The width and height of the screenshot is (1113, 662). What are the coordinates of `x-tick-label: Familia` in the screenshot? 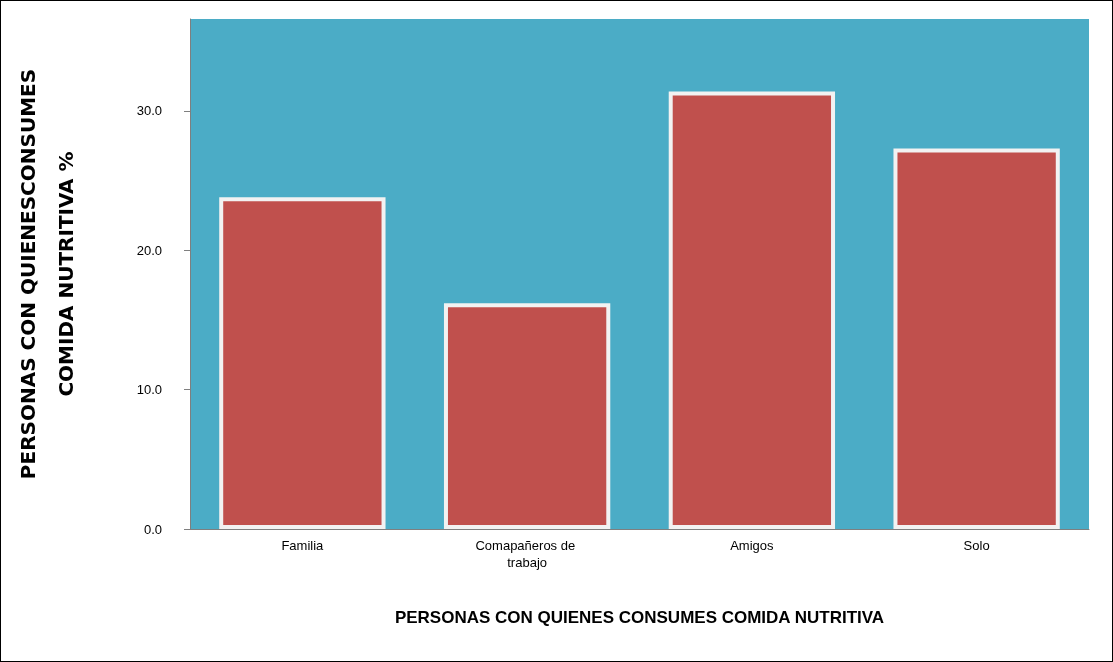 It's located at (303, 545).